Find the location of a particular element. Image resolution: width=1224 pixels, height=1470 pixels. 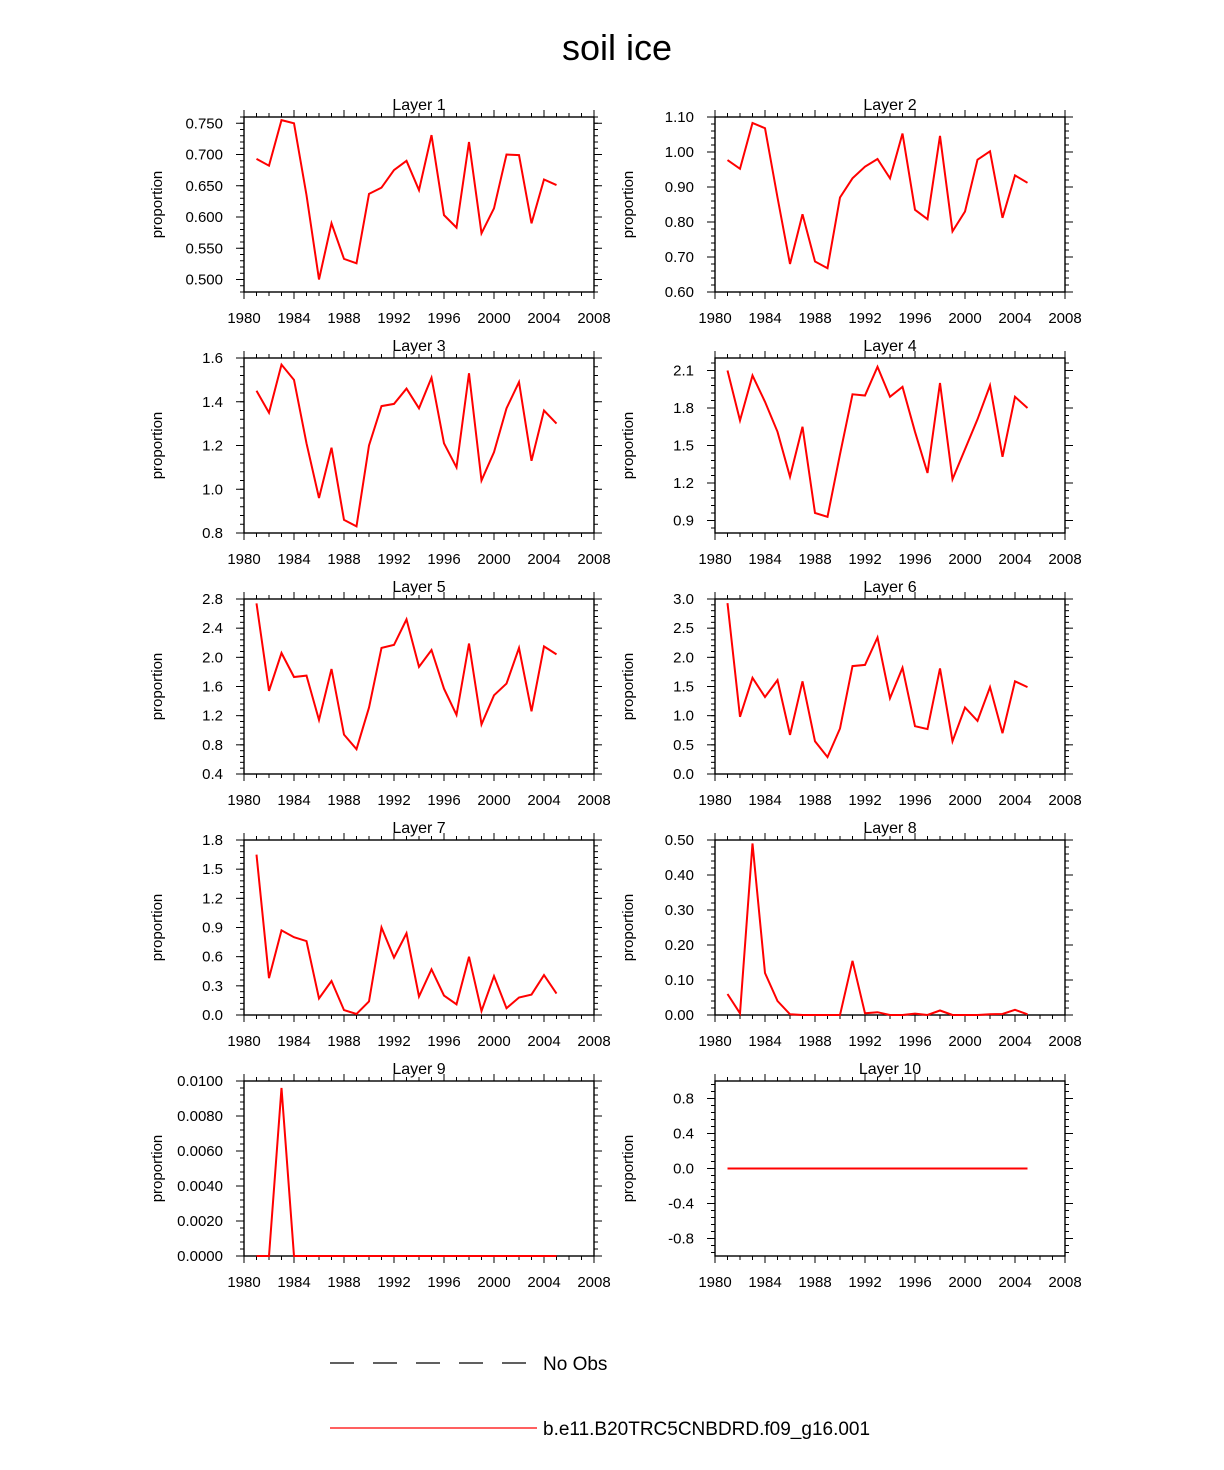

legend-model-label: b.e11.B20TRC5CNBDRD.f09_g16.001 is located at coordinates (706, 1429).